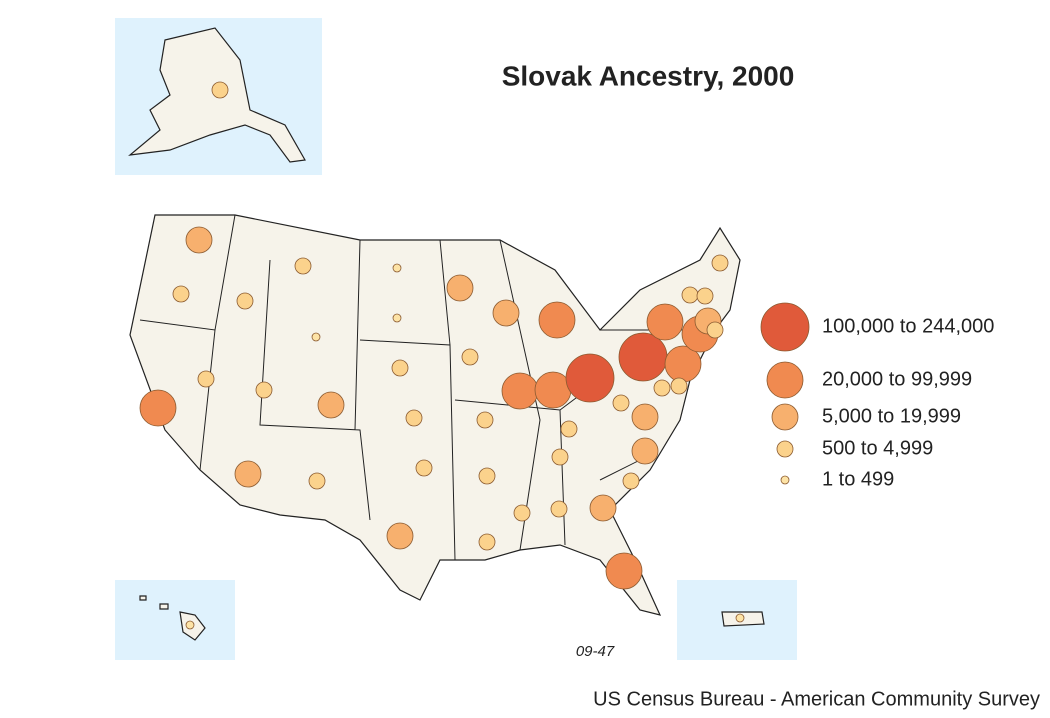 The image size is (1050, 718). What do you see at coordinates (858, 479) in the screenshot?
I see `legend-label: 1 to 499` at bounding box center [858, 479].